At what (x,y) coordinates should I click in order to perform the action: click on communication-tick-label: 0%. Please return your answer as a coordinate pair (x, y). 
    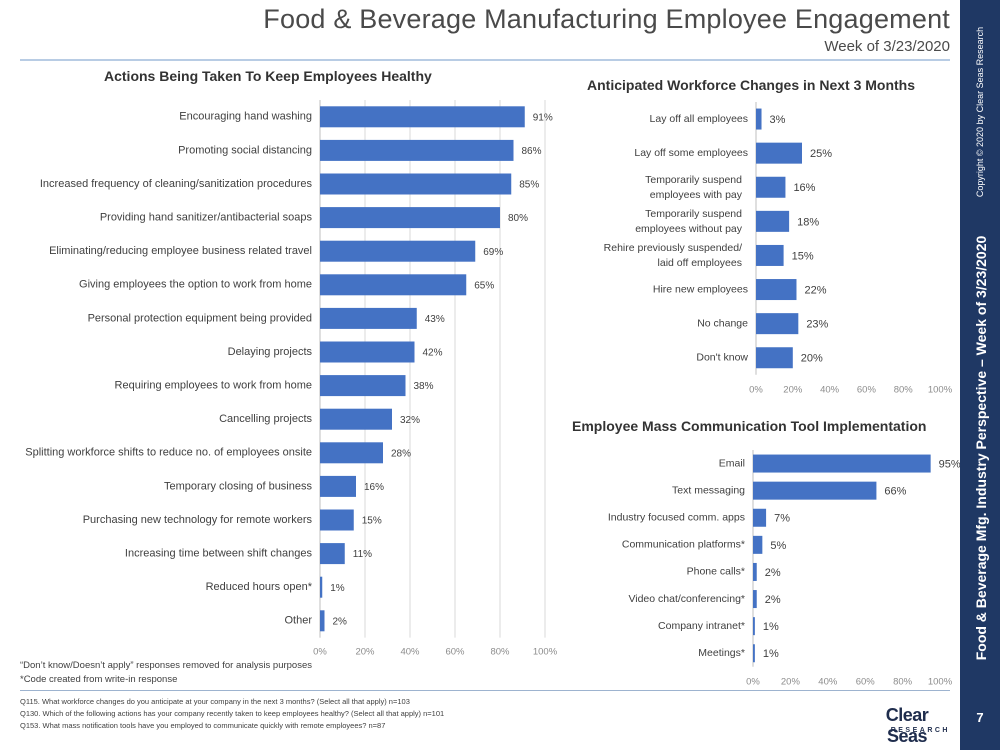
    Looking at the image, I should click on (753, 682).